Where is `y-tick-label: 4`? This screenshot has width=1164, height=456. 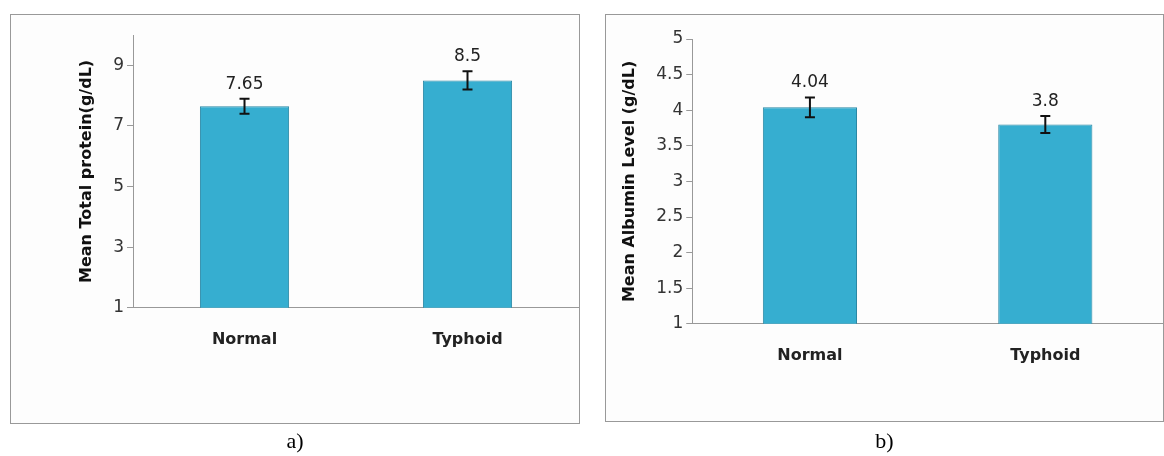
y-tick-label: 4 is located at coordinates (678, 108).